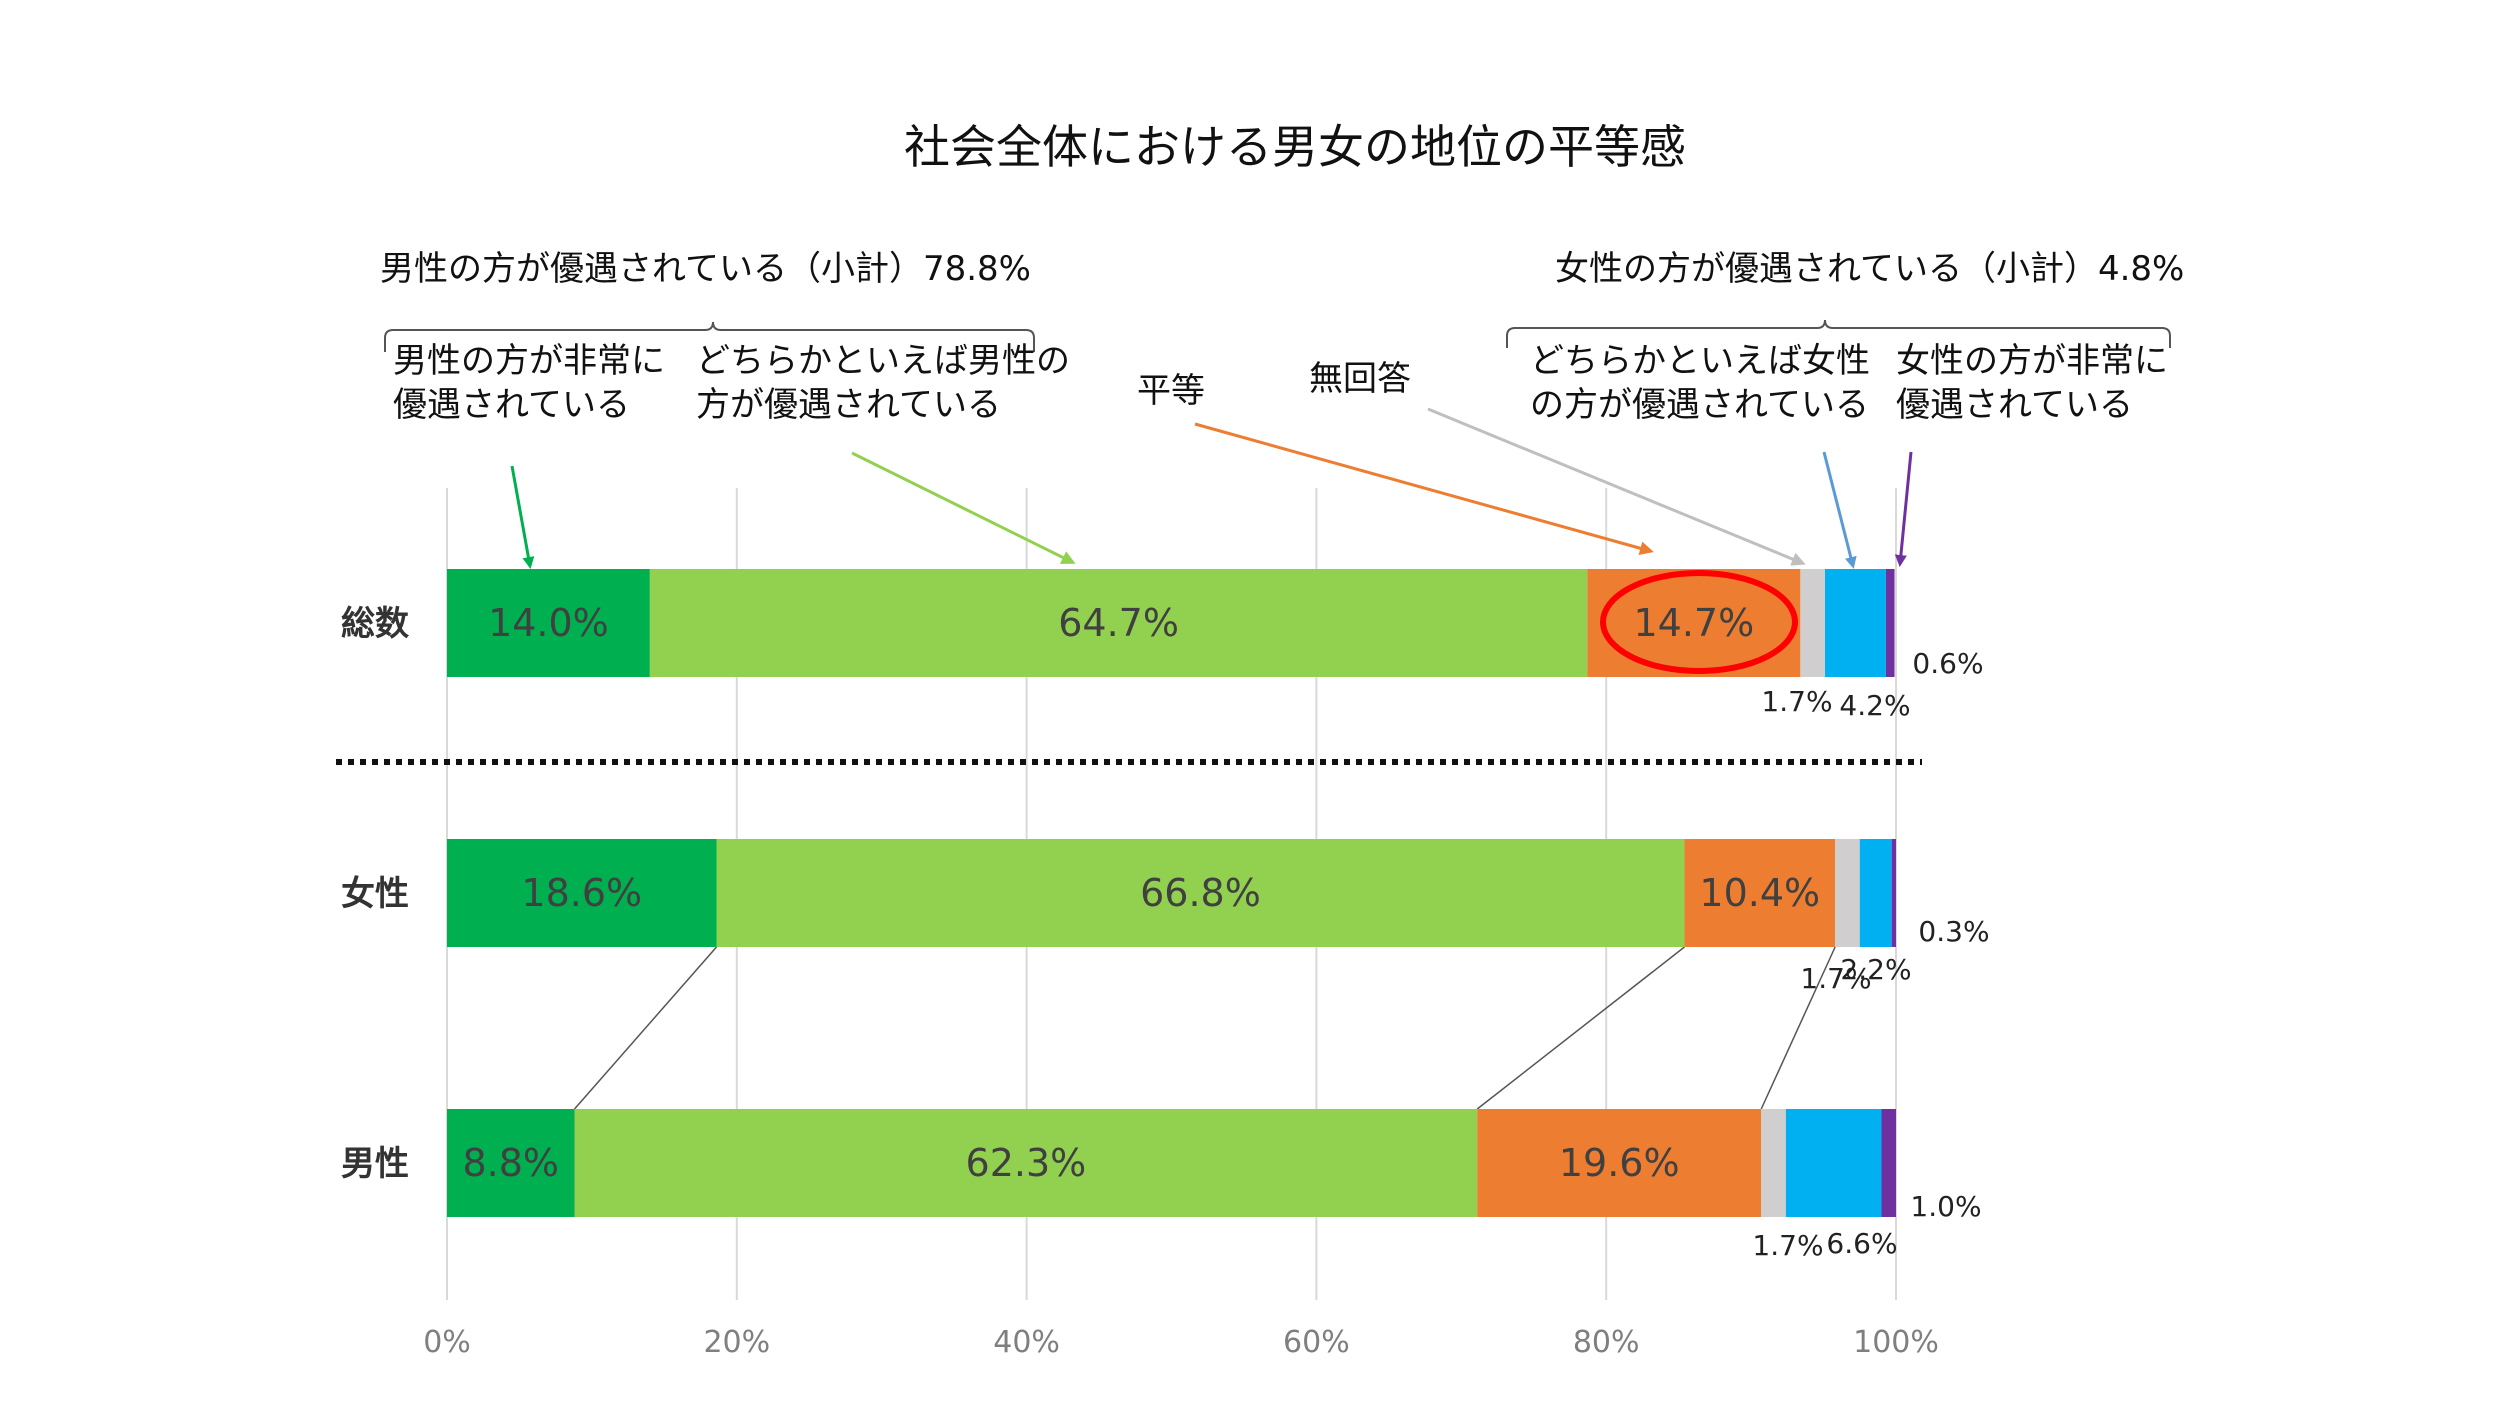  I want to click on callout-no-answer: 無回答, so click(1360, 379).